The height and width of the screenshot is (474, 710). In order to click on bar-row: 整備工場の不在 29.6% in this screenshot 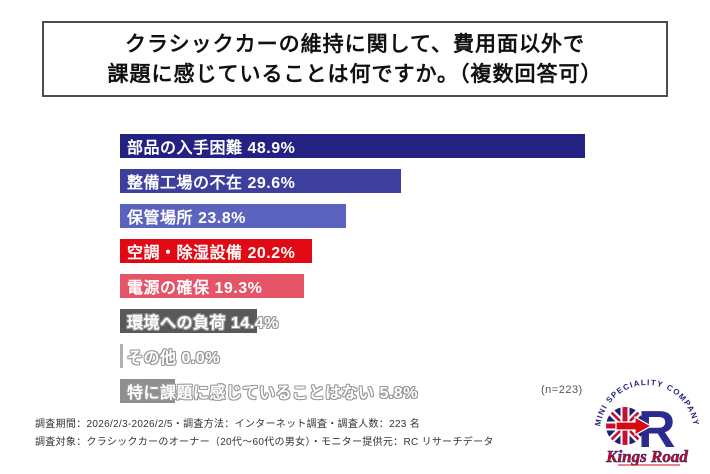, I will do `click(407, 181)`.